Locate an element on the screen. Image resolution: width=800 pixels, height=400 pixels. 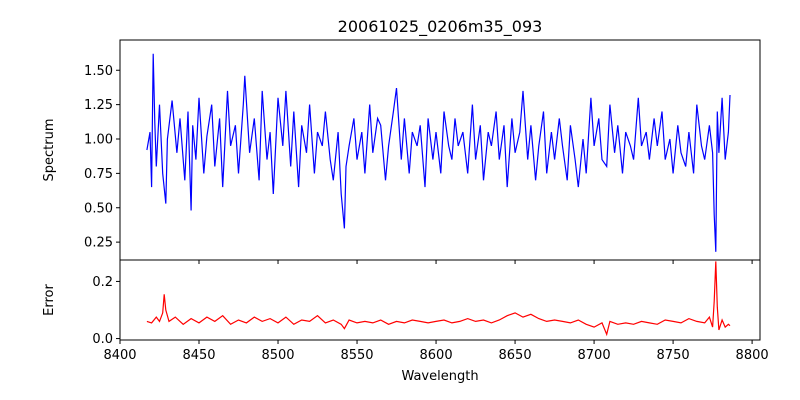
x-tick-label: 8800 is located at coordinates (752, 355).